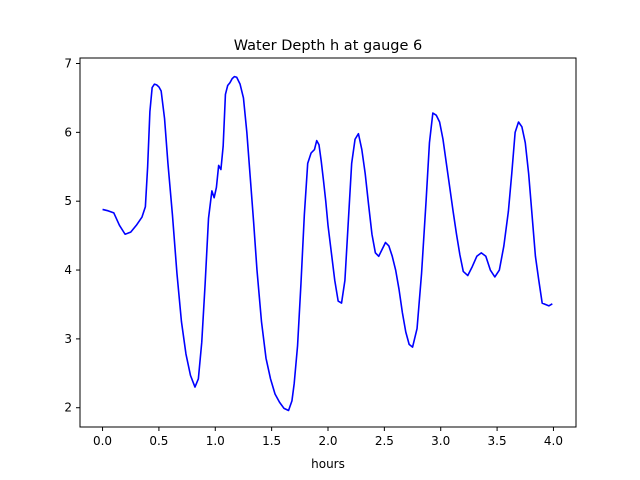 The image size is (640, 480). I want to click on y-tick-label: 3, so click(68, 339).